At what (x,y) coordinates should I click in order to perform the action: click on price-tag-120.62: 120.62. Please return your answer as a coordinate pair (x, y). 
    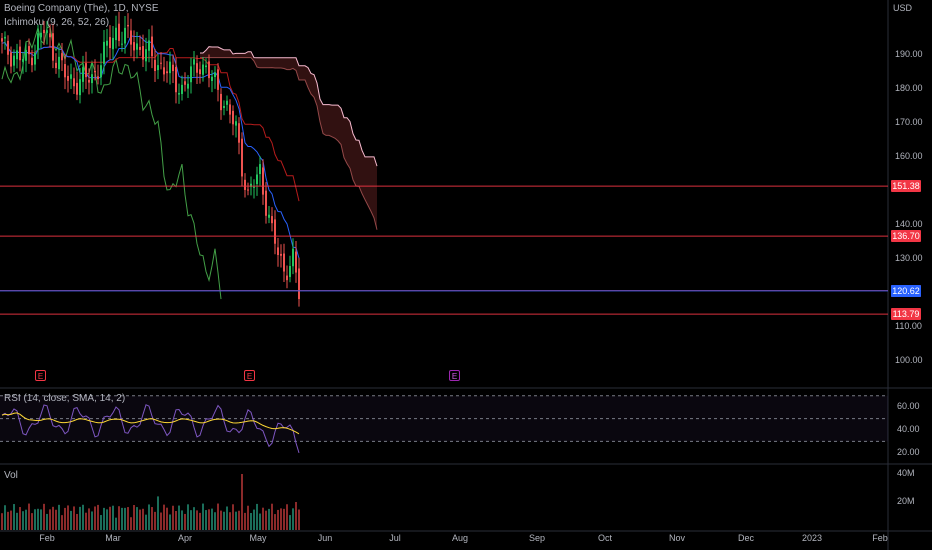
    Looking at the image, I should click on (906, 290).